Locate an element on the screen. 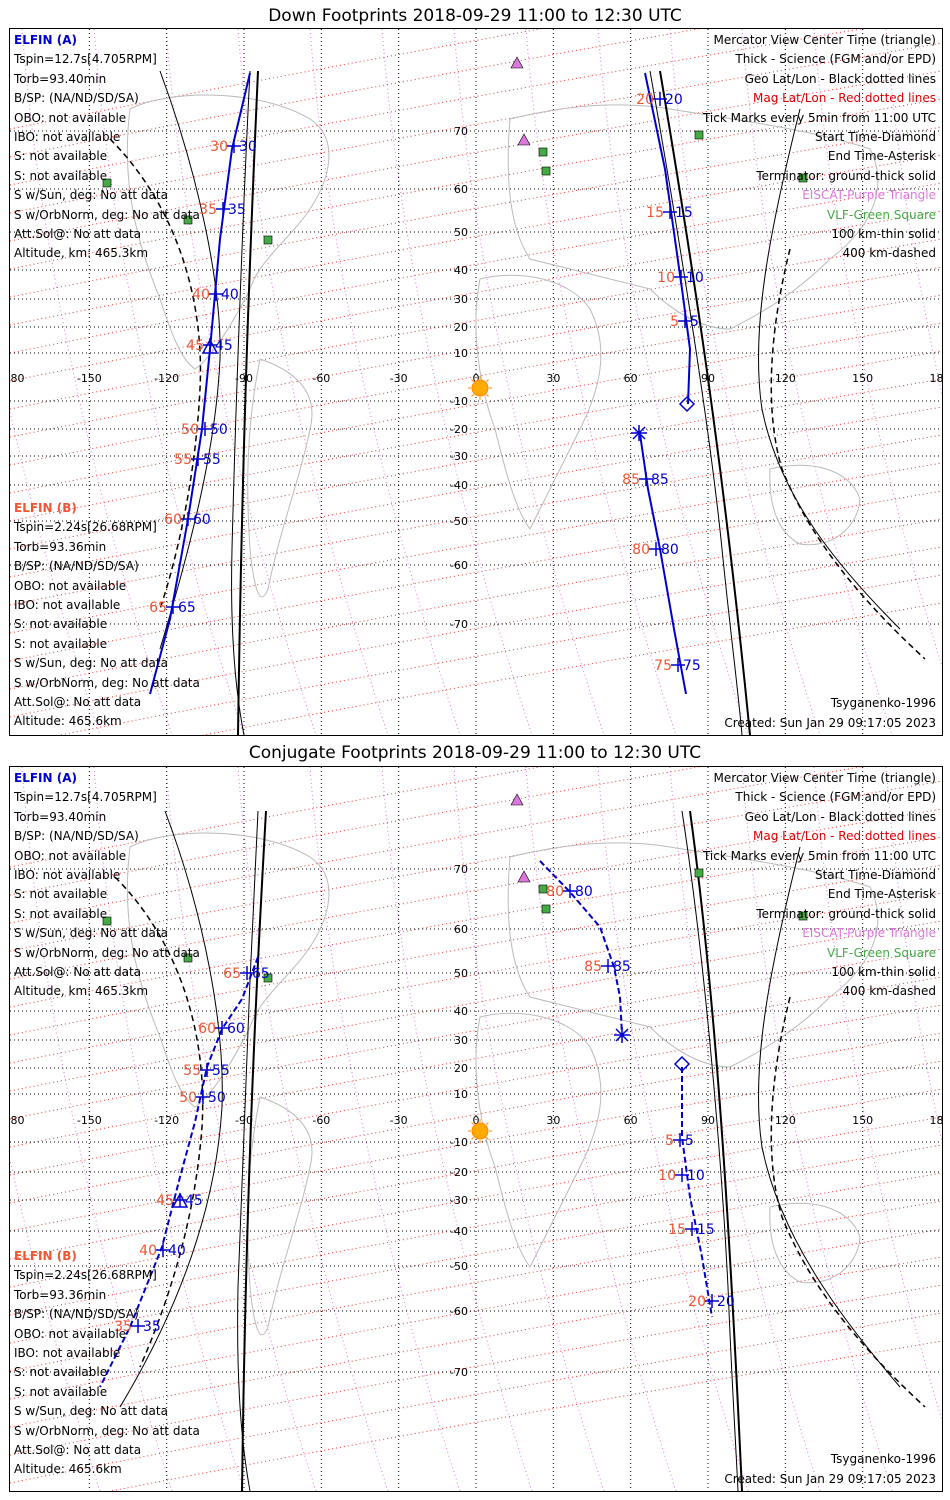 The height and width of the screenshot is (1500, 950). terminator-ground-right is located at coordinates (716, 1150).